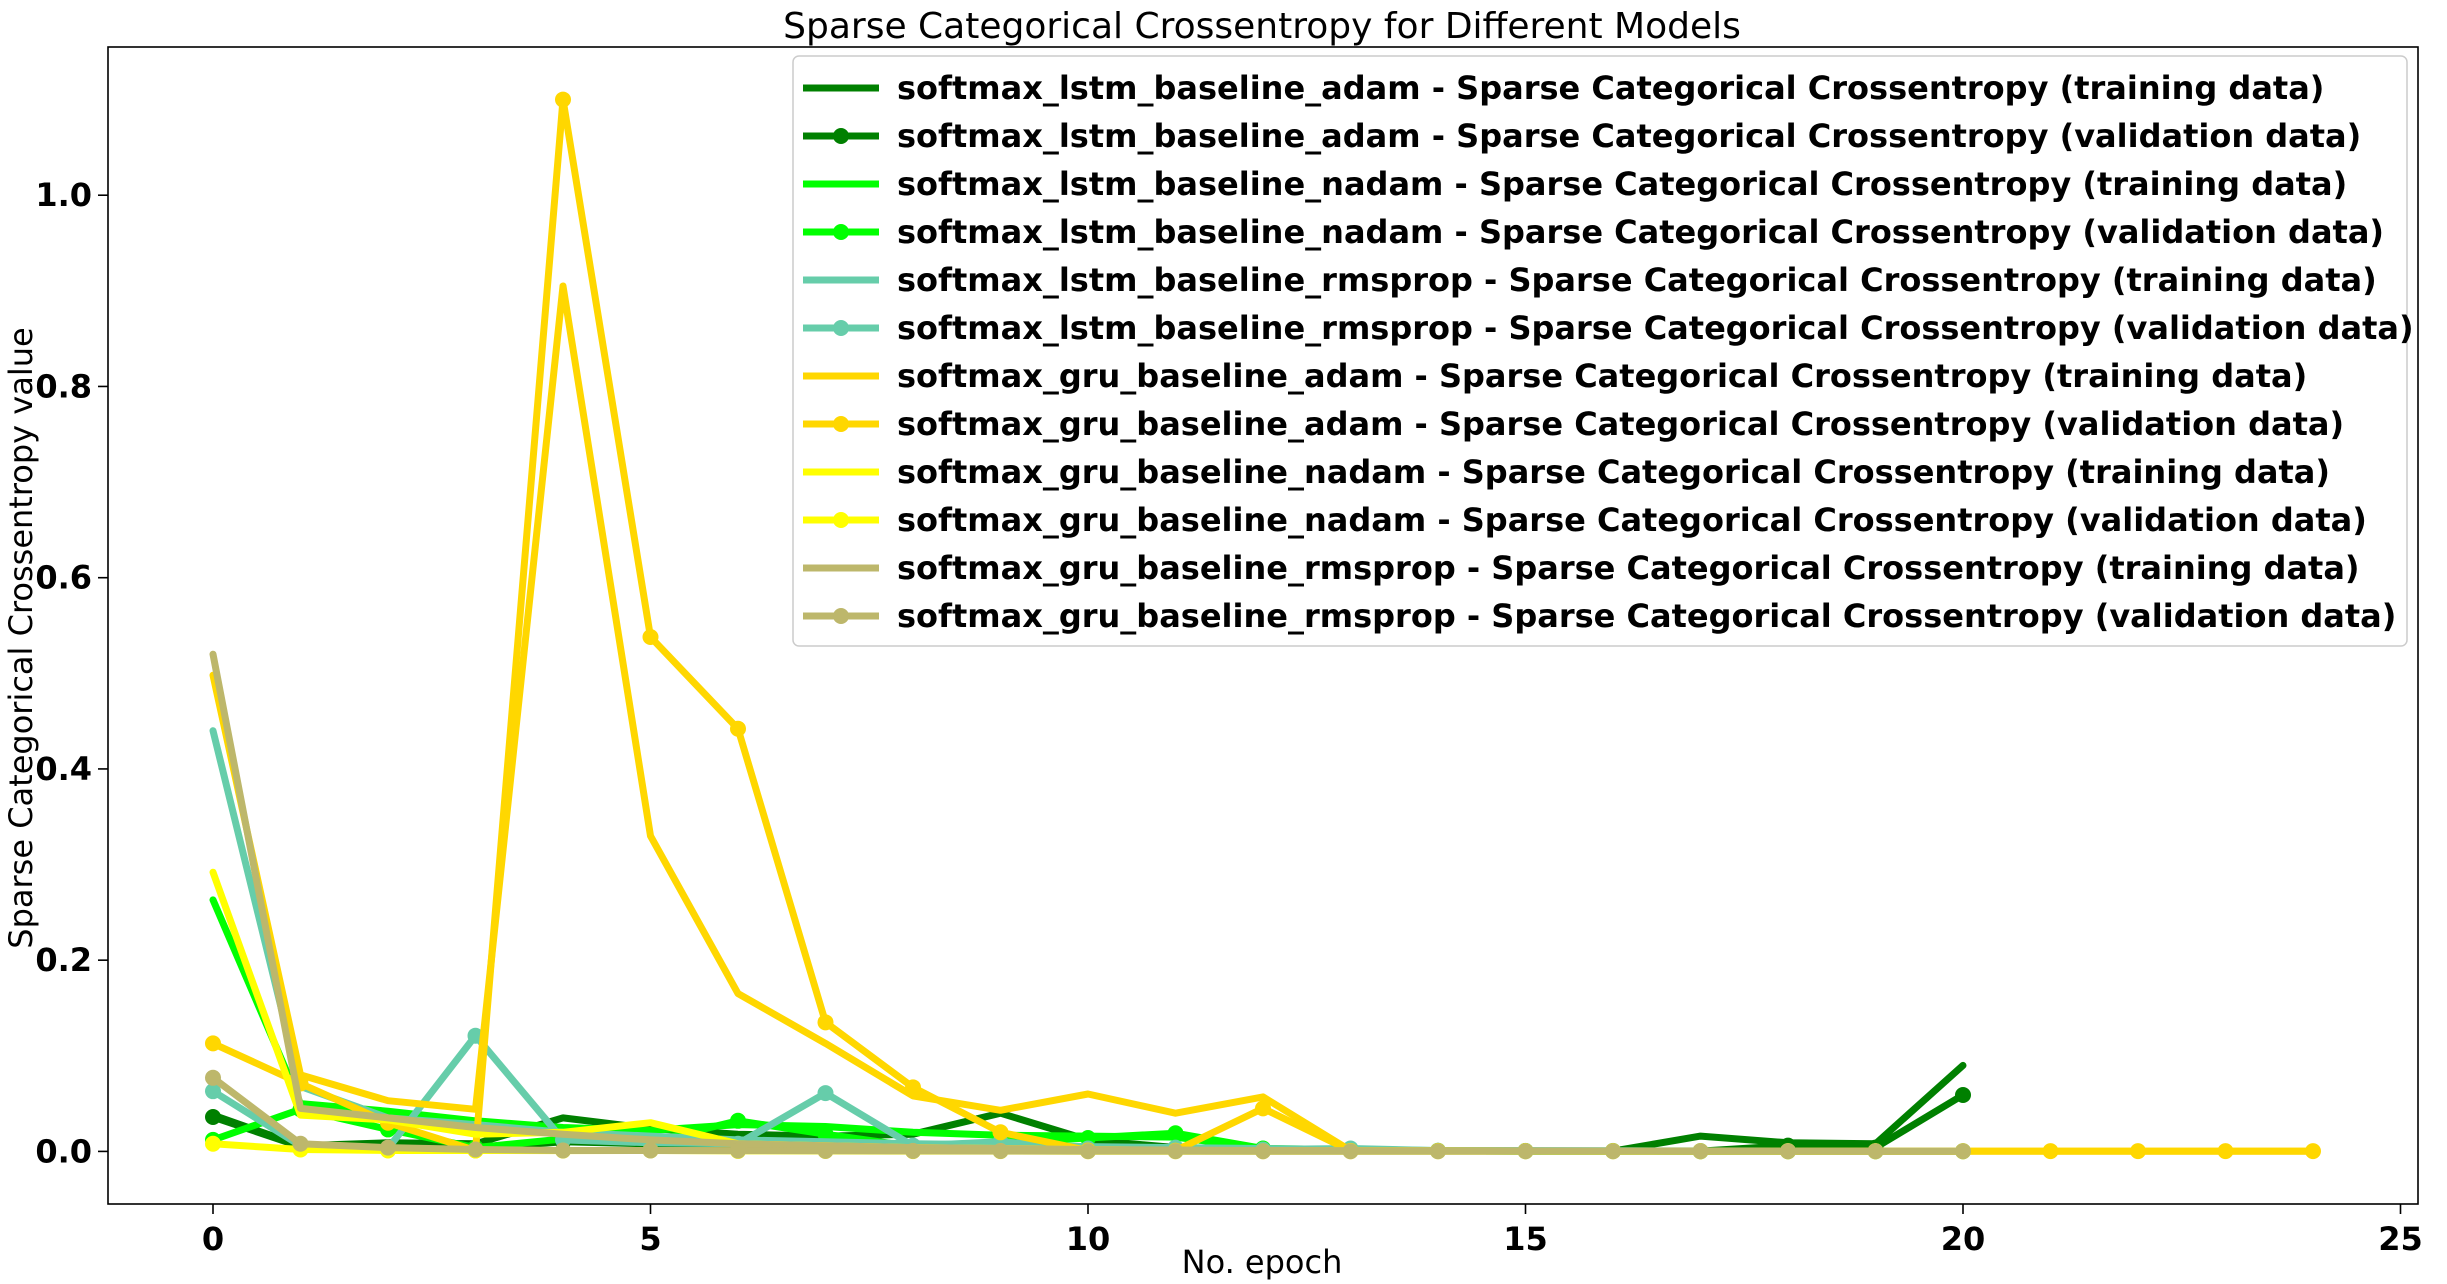 The width and height of the screenshot is (2447, 1284). Describe the element at coordinates (1963, 1239) in the screenshot. I see `x-tick-label: 20` at that location.